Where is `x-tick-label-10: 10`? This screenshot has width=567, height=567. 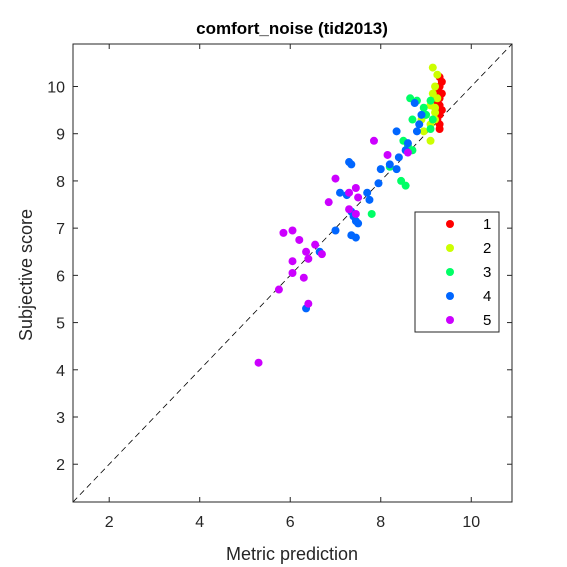
x-tick-label-10: 10 is located at coordinates (471, 522).